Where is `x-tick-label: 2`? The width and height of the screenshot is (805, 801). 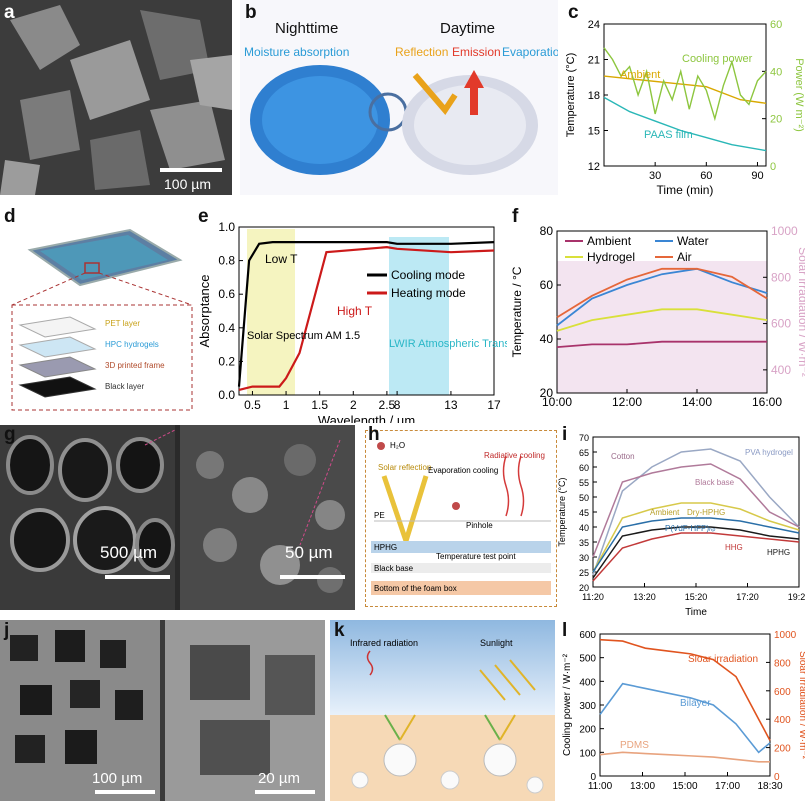
x-tick-label: 2 is located at coordinates (353, 405).